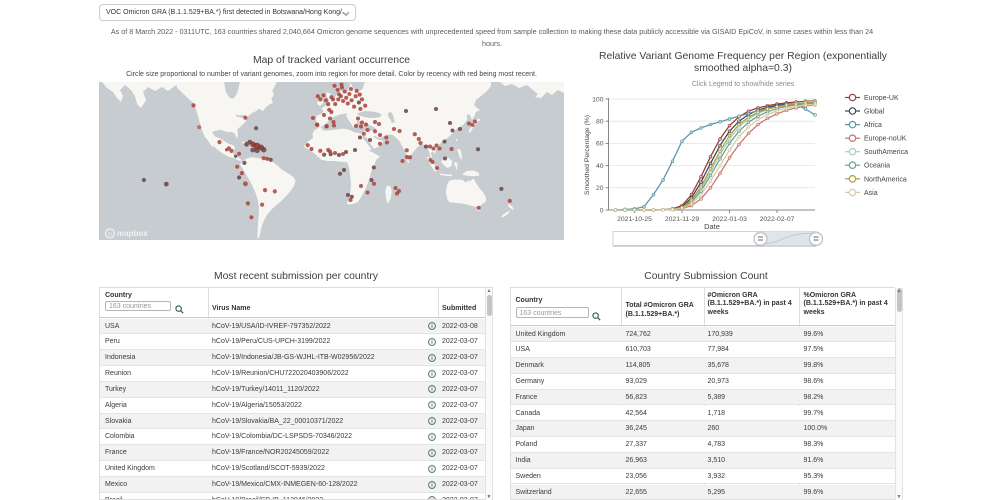  Describe the element at coordinates (874, 112) in the screenshot. I see `svg-text: Global` at that location.